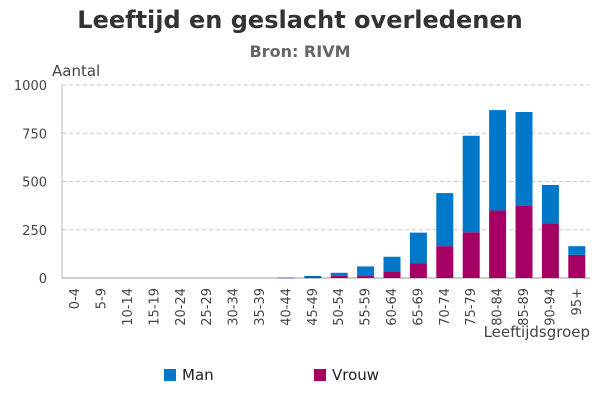  I want to click on legend-swatch-vrouw, so click(320, 375).